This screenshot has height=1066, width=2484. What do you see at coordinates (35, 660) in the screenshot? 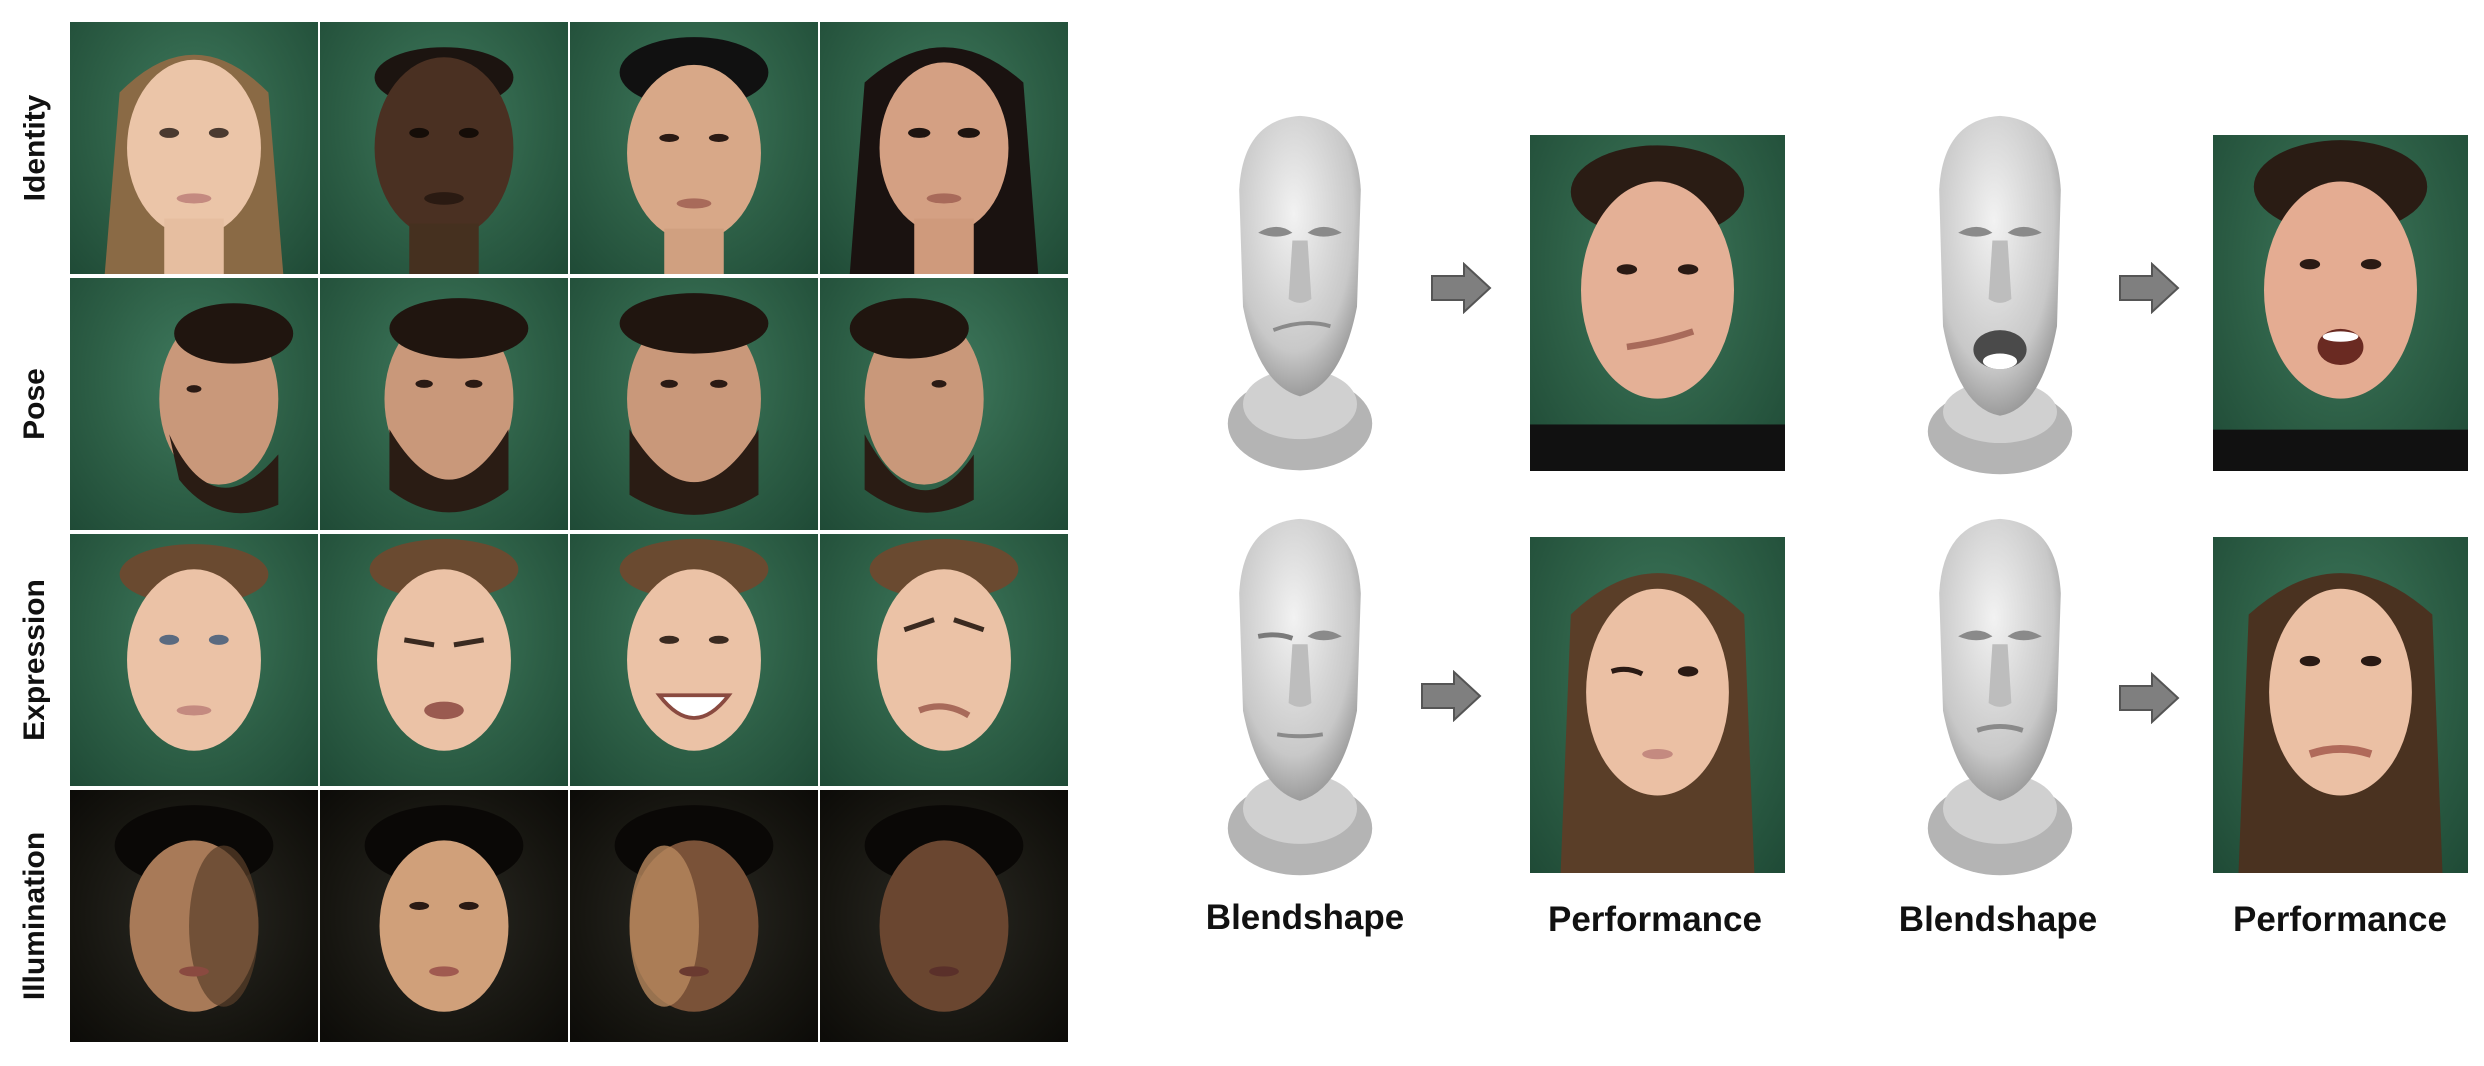
I see `row-label-expression: Expression` at bounding box center [35, 660].